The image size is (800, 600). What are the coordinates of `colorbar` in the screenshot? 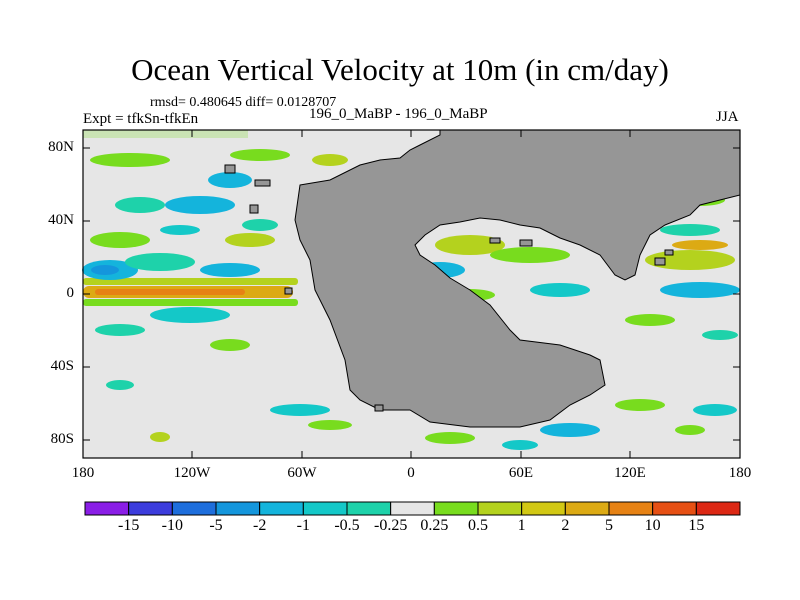 It's located at (412, 508).